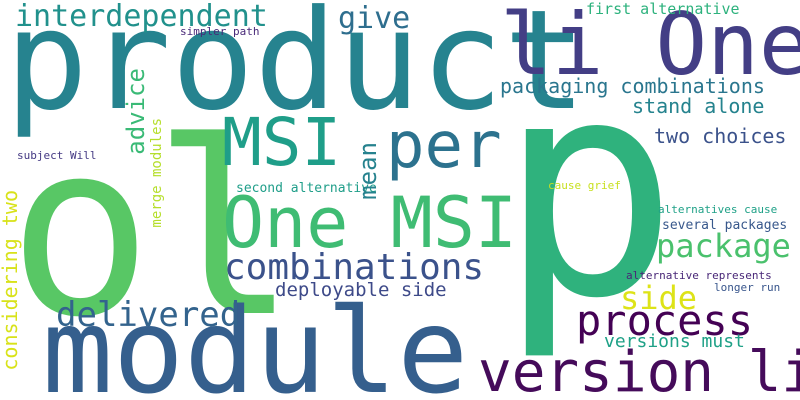  I want to click on word-versions-must: versions must, so click(674, 341).